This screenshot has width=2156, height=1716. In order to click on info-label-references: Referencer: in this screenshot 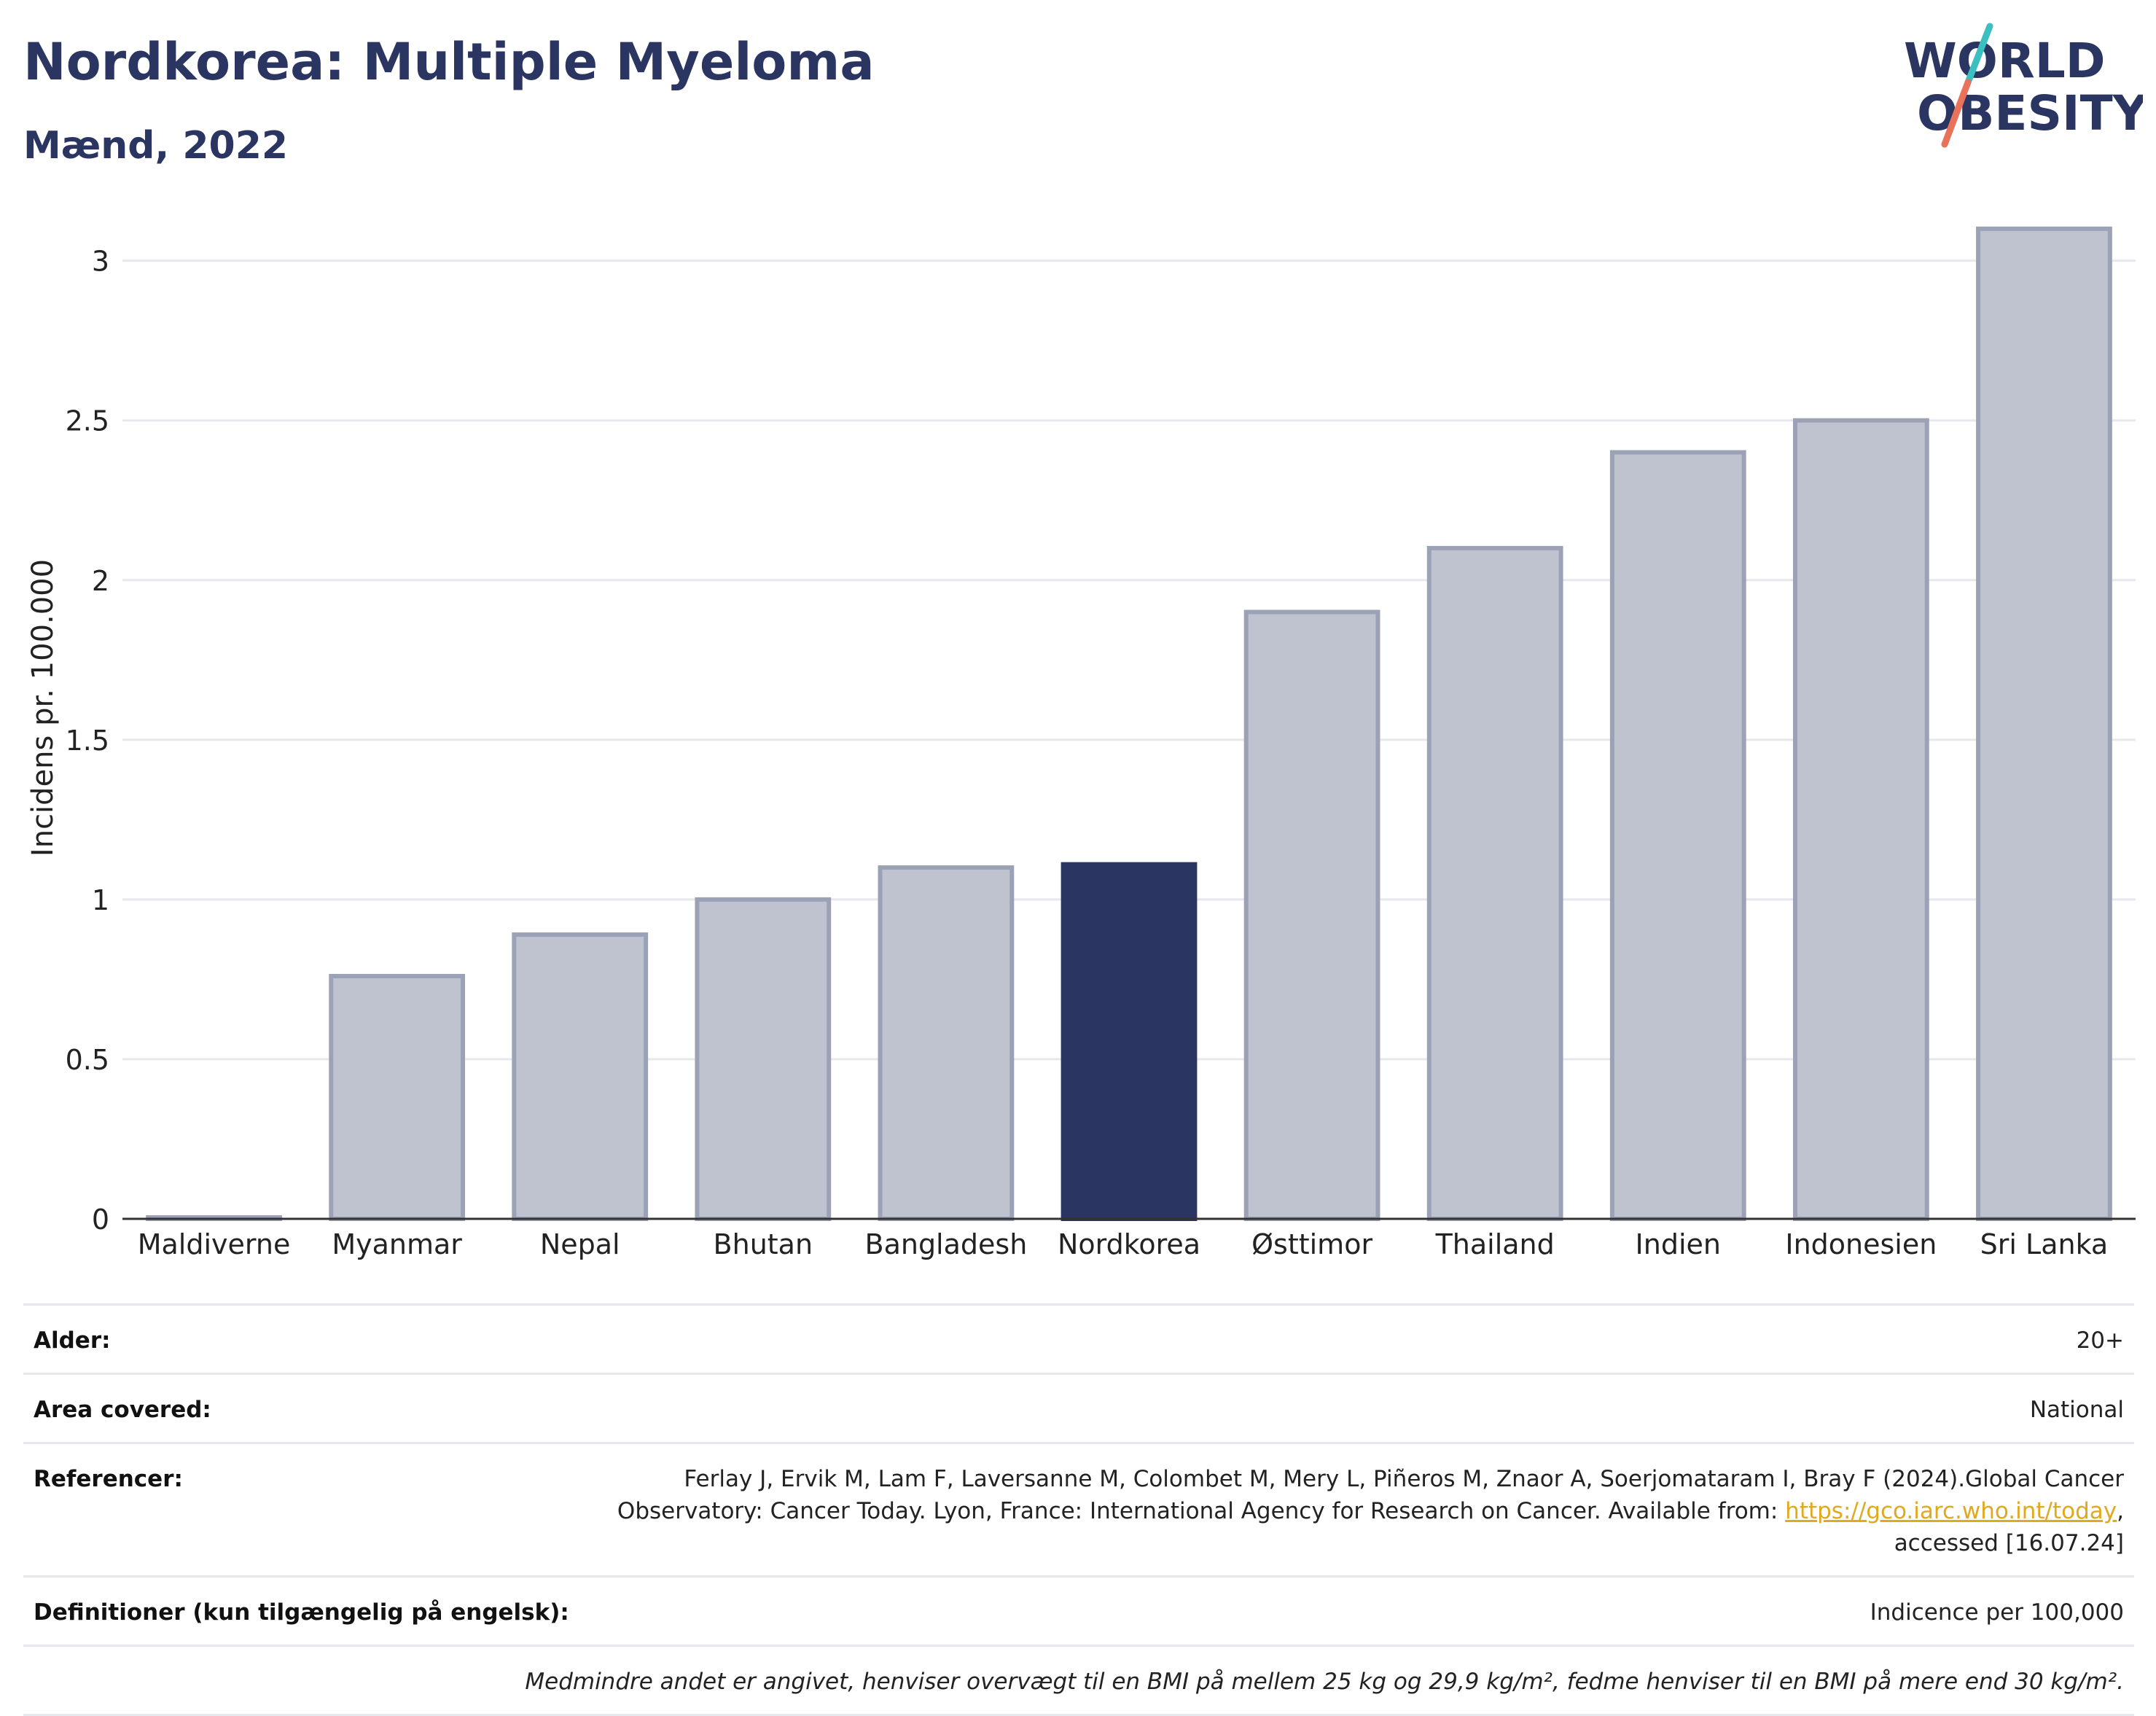, I will do `click(109, 1479)`.